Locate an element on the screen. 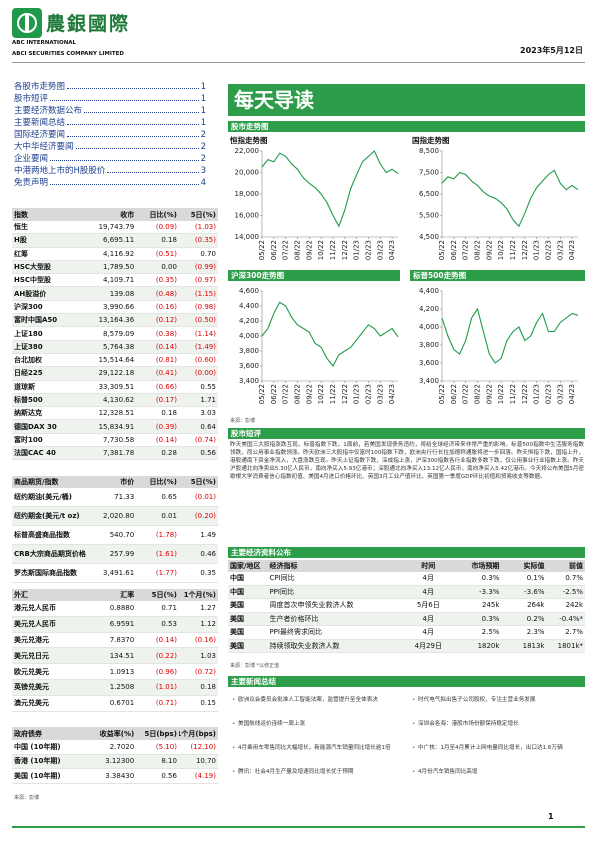 This screenshot has width=595, height=842. y-tick-label: 14,000 is located at coordinates (247, 237).